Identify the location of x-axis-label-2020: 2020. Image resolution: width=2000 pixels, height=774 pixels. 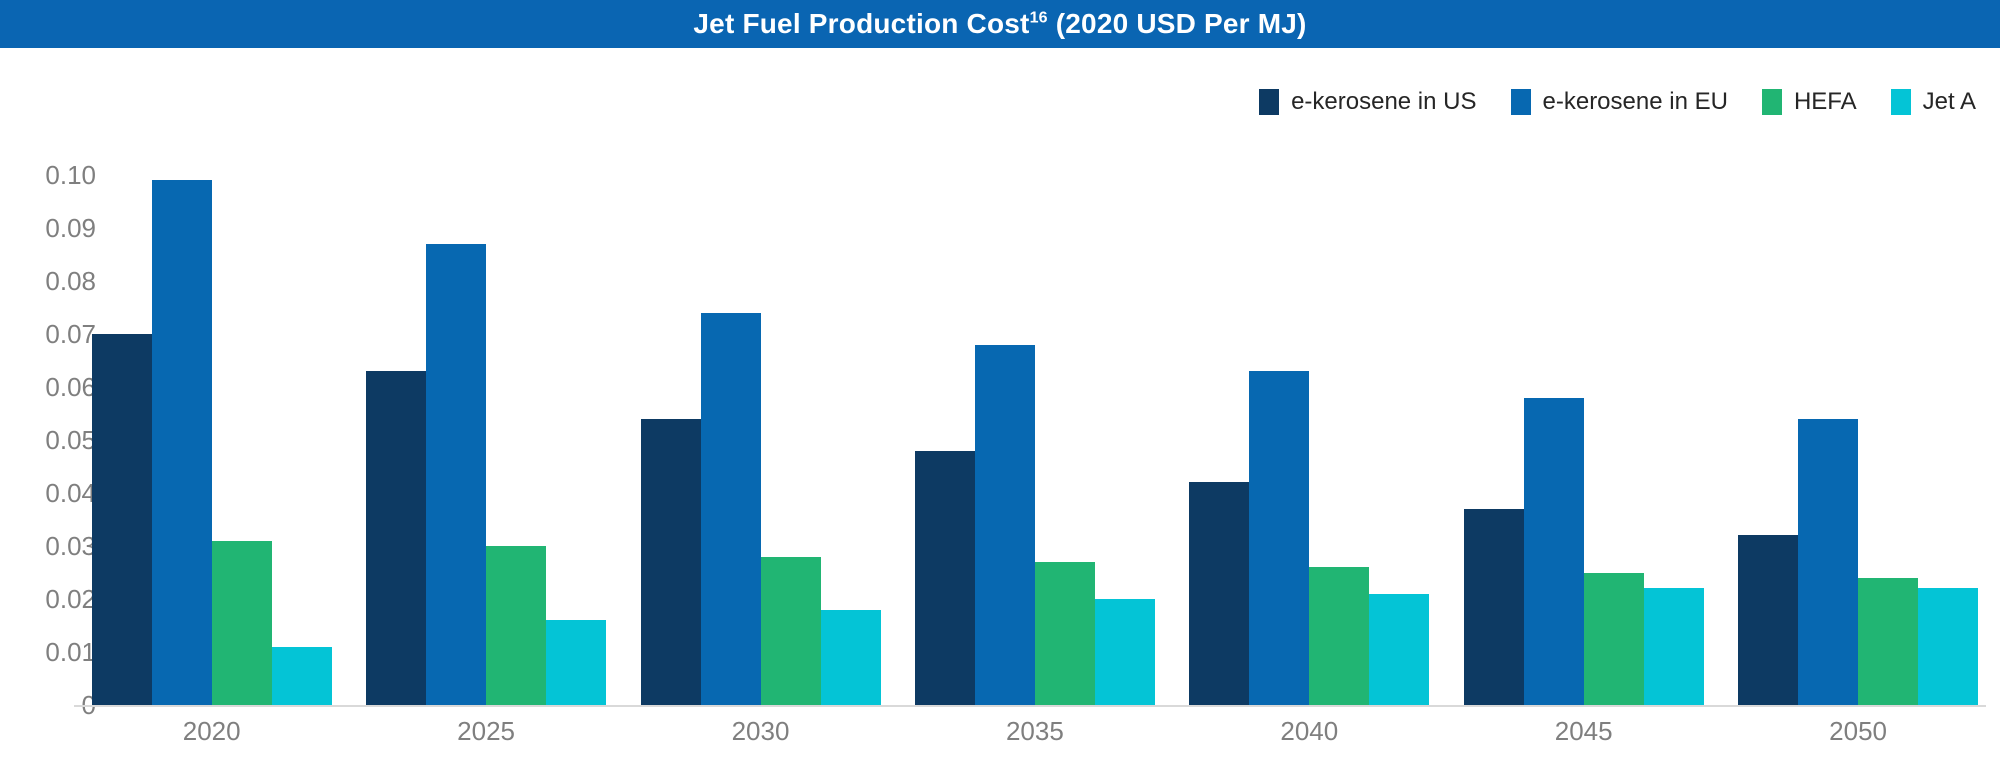
(211, 731).